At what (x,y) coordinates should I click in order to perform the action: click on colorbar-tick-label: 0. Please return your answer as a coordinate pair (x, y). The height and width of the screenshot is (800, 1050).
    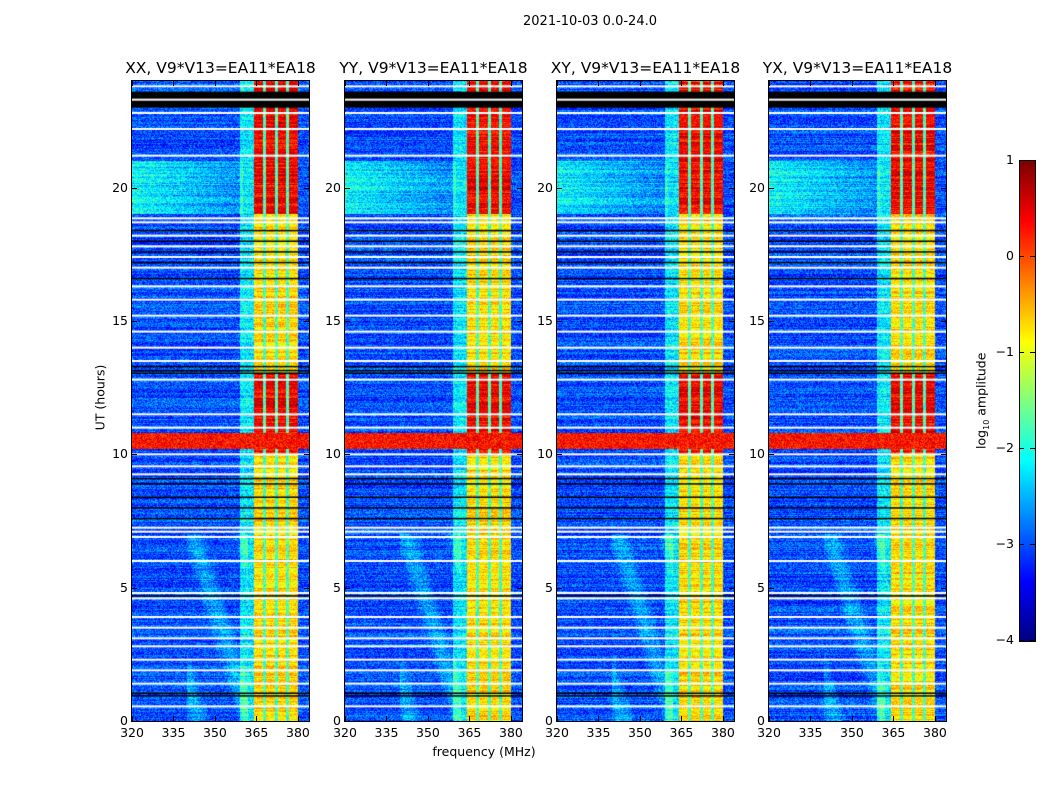
    Looking at the image, I should click on (1010, 255).